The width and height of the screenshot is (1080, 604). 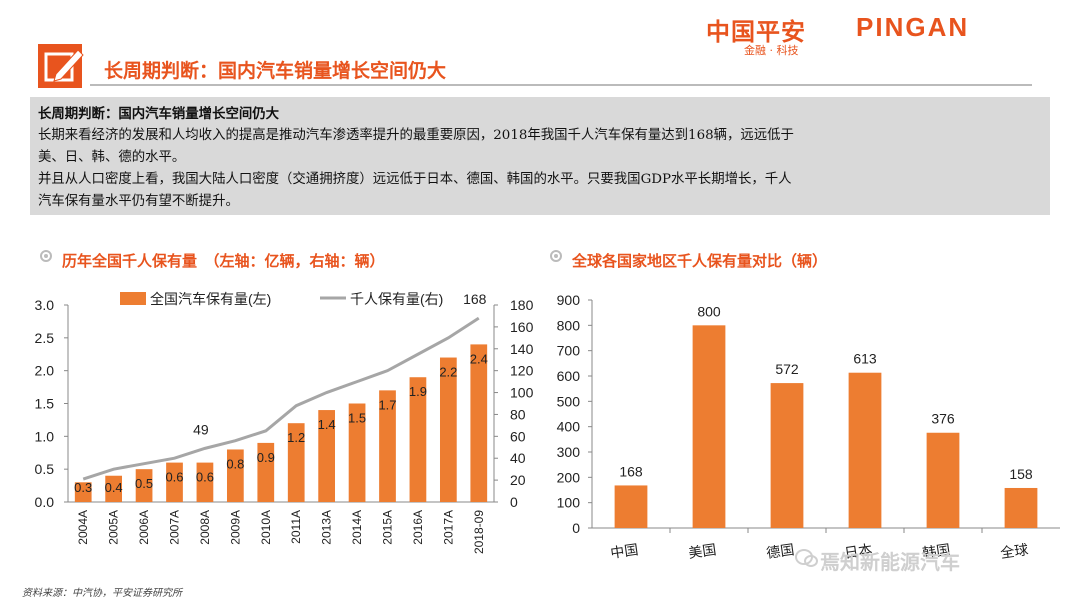 I want to click on y-left-tick-label: 1.0, so click(x=45, y=436).